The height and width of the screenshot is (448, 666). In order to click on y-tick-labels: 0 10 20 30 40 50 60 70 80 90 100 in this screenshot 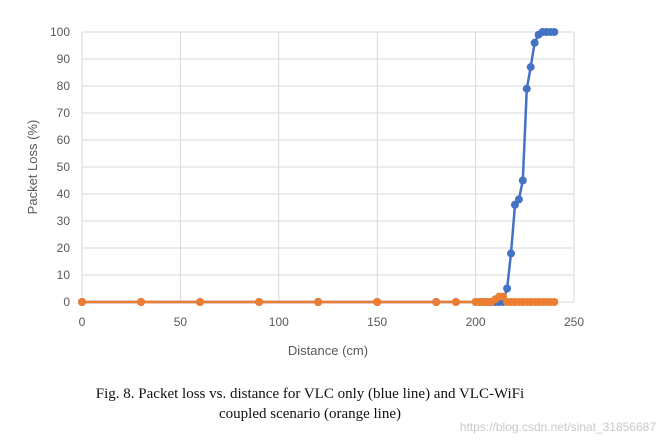, I will do `click(60, 167)`.